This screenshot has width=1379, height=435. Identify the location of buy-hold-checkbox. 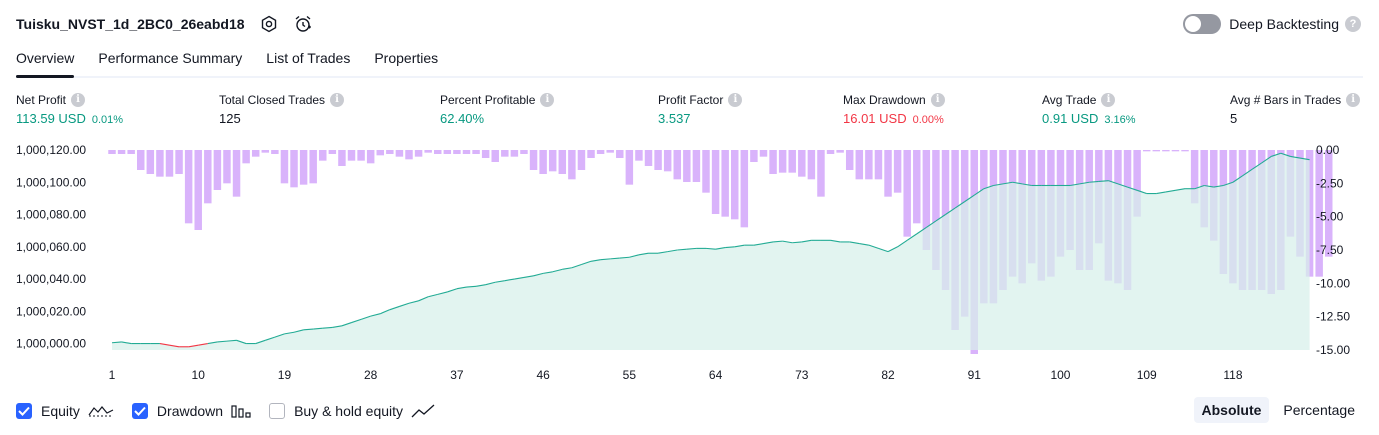
(277, 411).